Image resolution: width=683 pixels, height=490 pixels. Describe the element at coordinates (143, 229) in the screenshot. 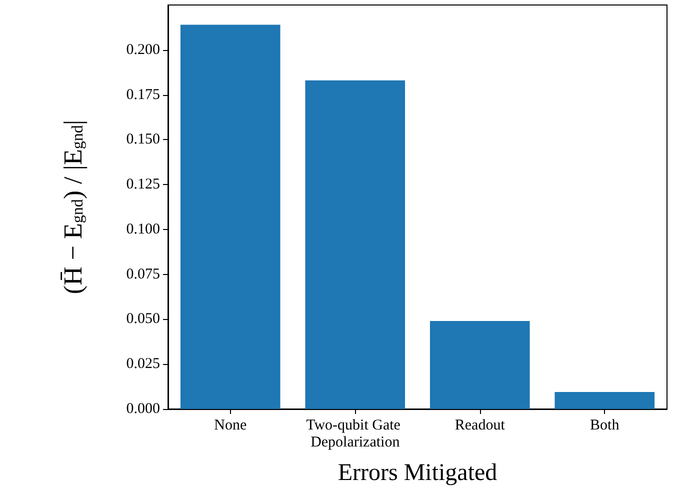

I see `y-tick-label: 0.100` at that location.